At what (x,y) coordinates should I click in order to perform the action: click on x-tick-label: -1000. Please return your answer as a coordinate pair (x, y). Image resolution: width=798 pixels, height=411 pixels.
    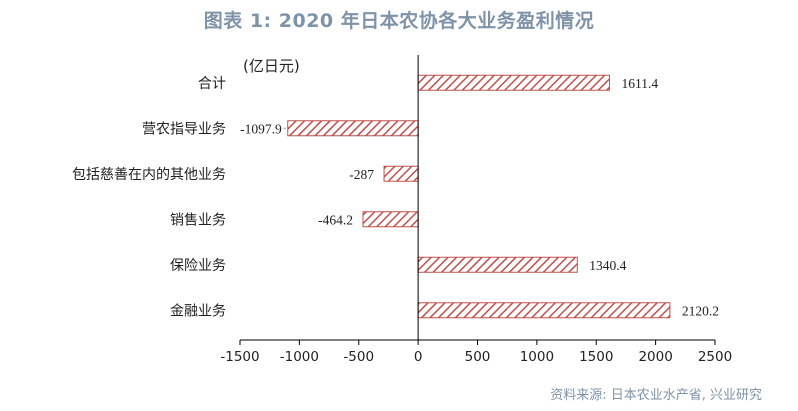
    Looking at the image, I should click on (299, 357).